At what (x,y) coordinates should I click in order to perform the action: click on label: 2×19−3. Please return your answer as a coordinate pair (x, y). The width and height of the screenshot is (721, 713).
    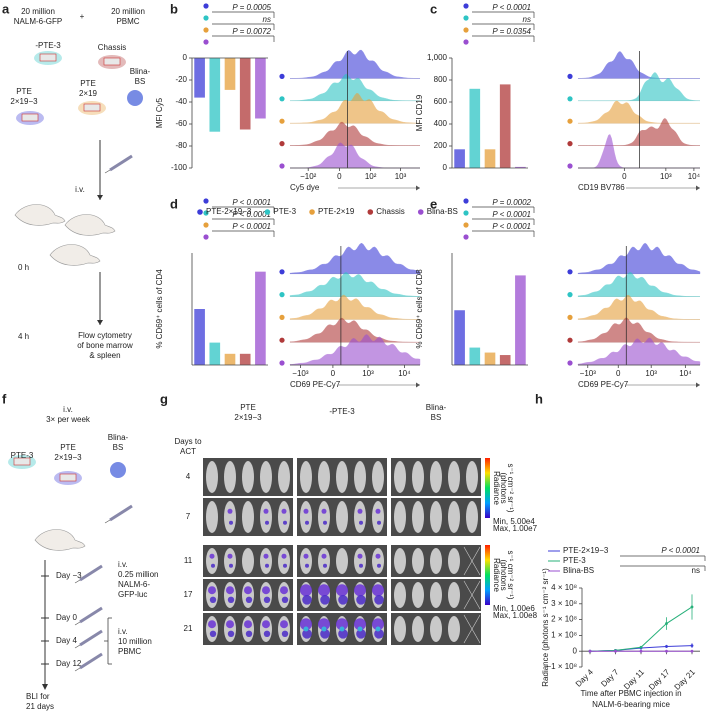
    Looking at the image, I should click on (248, 417).